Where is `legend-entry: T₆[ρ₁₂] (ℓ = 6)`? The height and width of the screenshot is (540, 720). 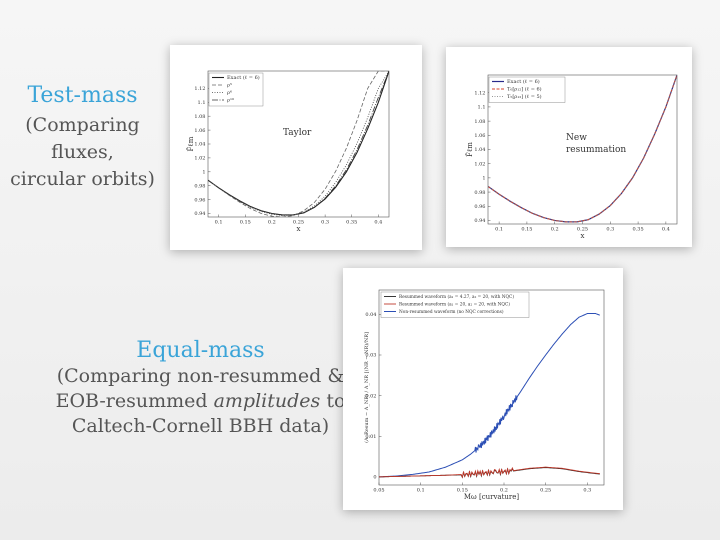
legend-entry: T₆[ρ₁₂] (ℓ = 6) is located at coordinates (524, 89).